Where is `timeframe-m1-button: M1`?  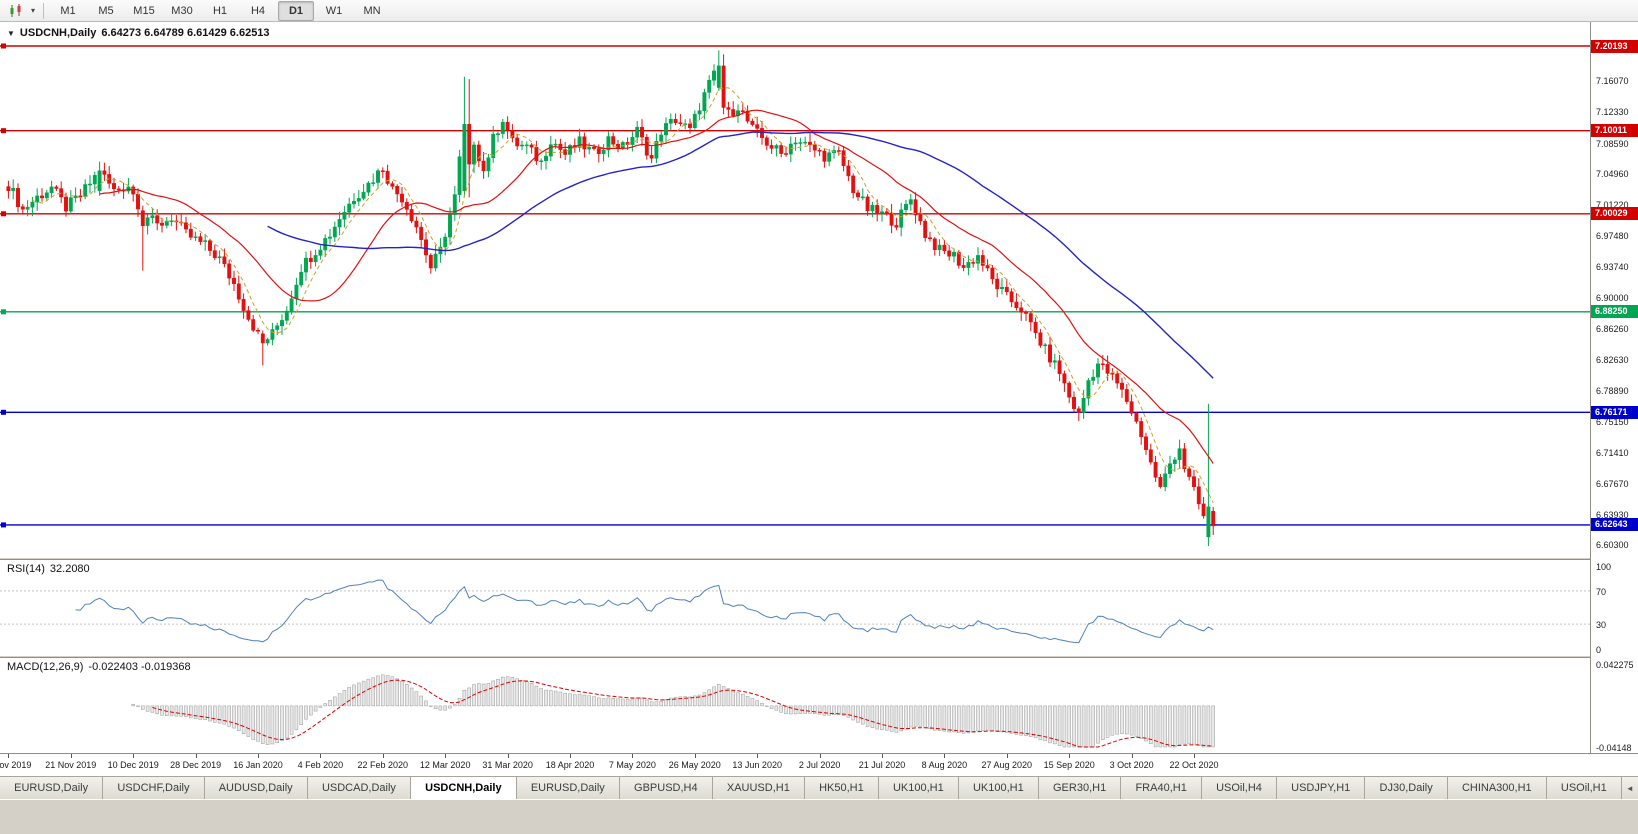
timeframe-m1-button: M1 is located at coordinates (68, 10).